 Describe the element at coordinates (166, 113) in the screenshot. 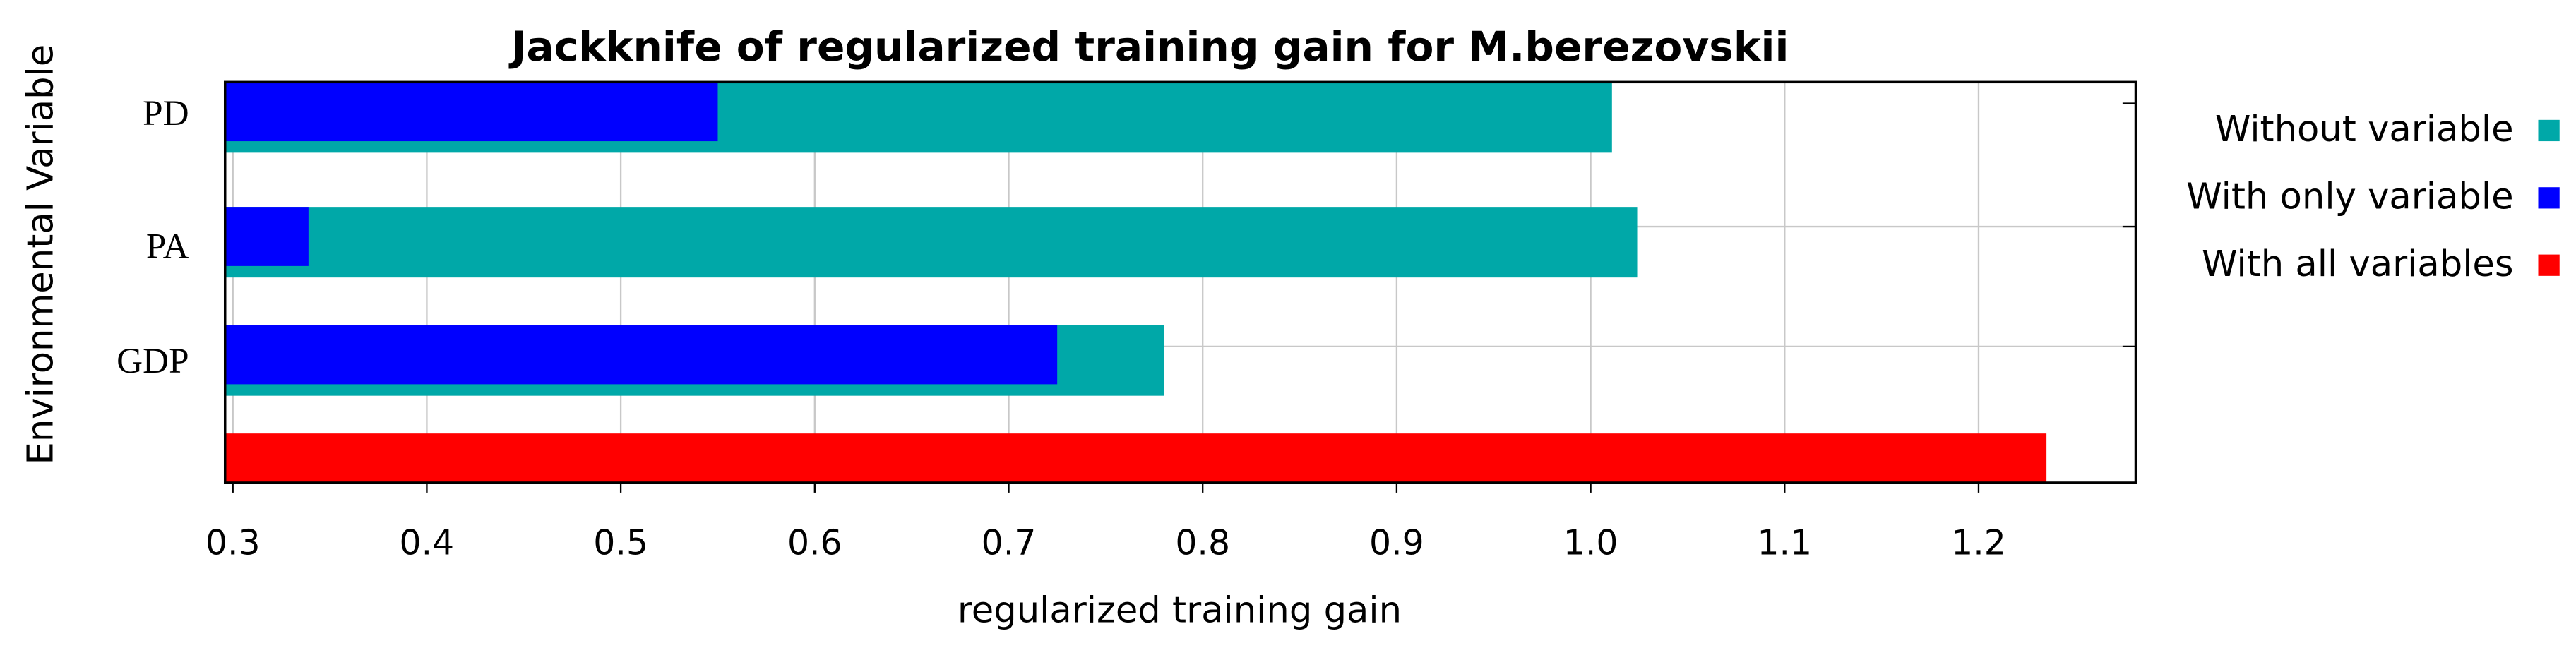

I see `y-tick-label: PD` at that location.